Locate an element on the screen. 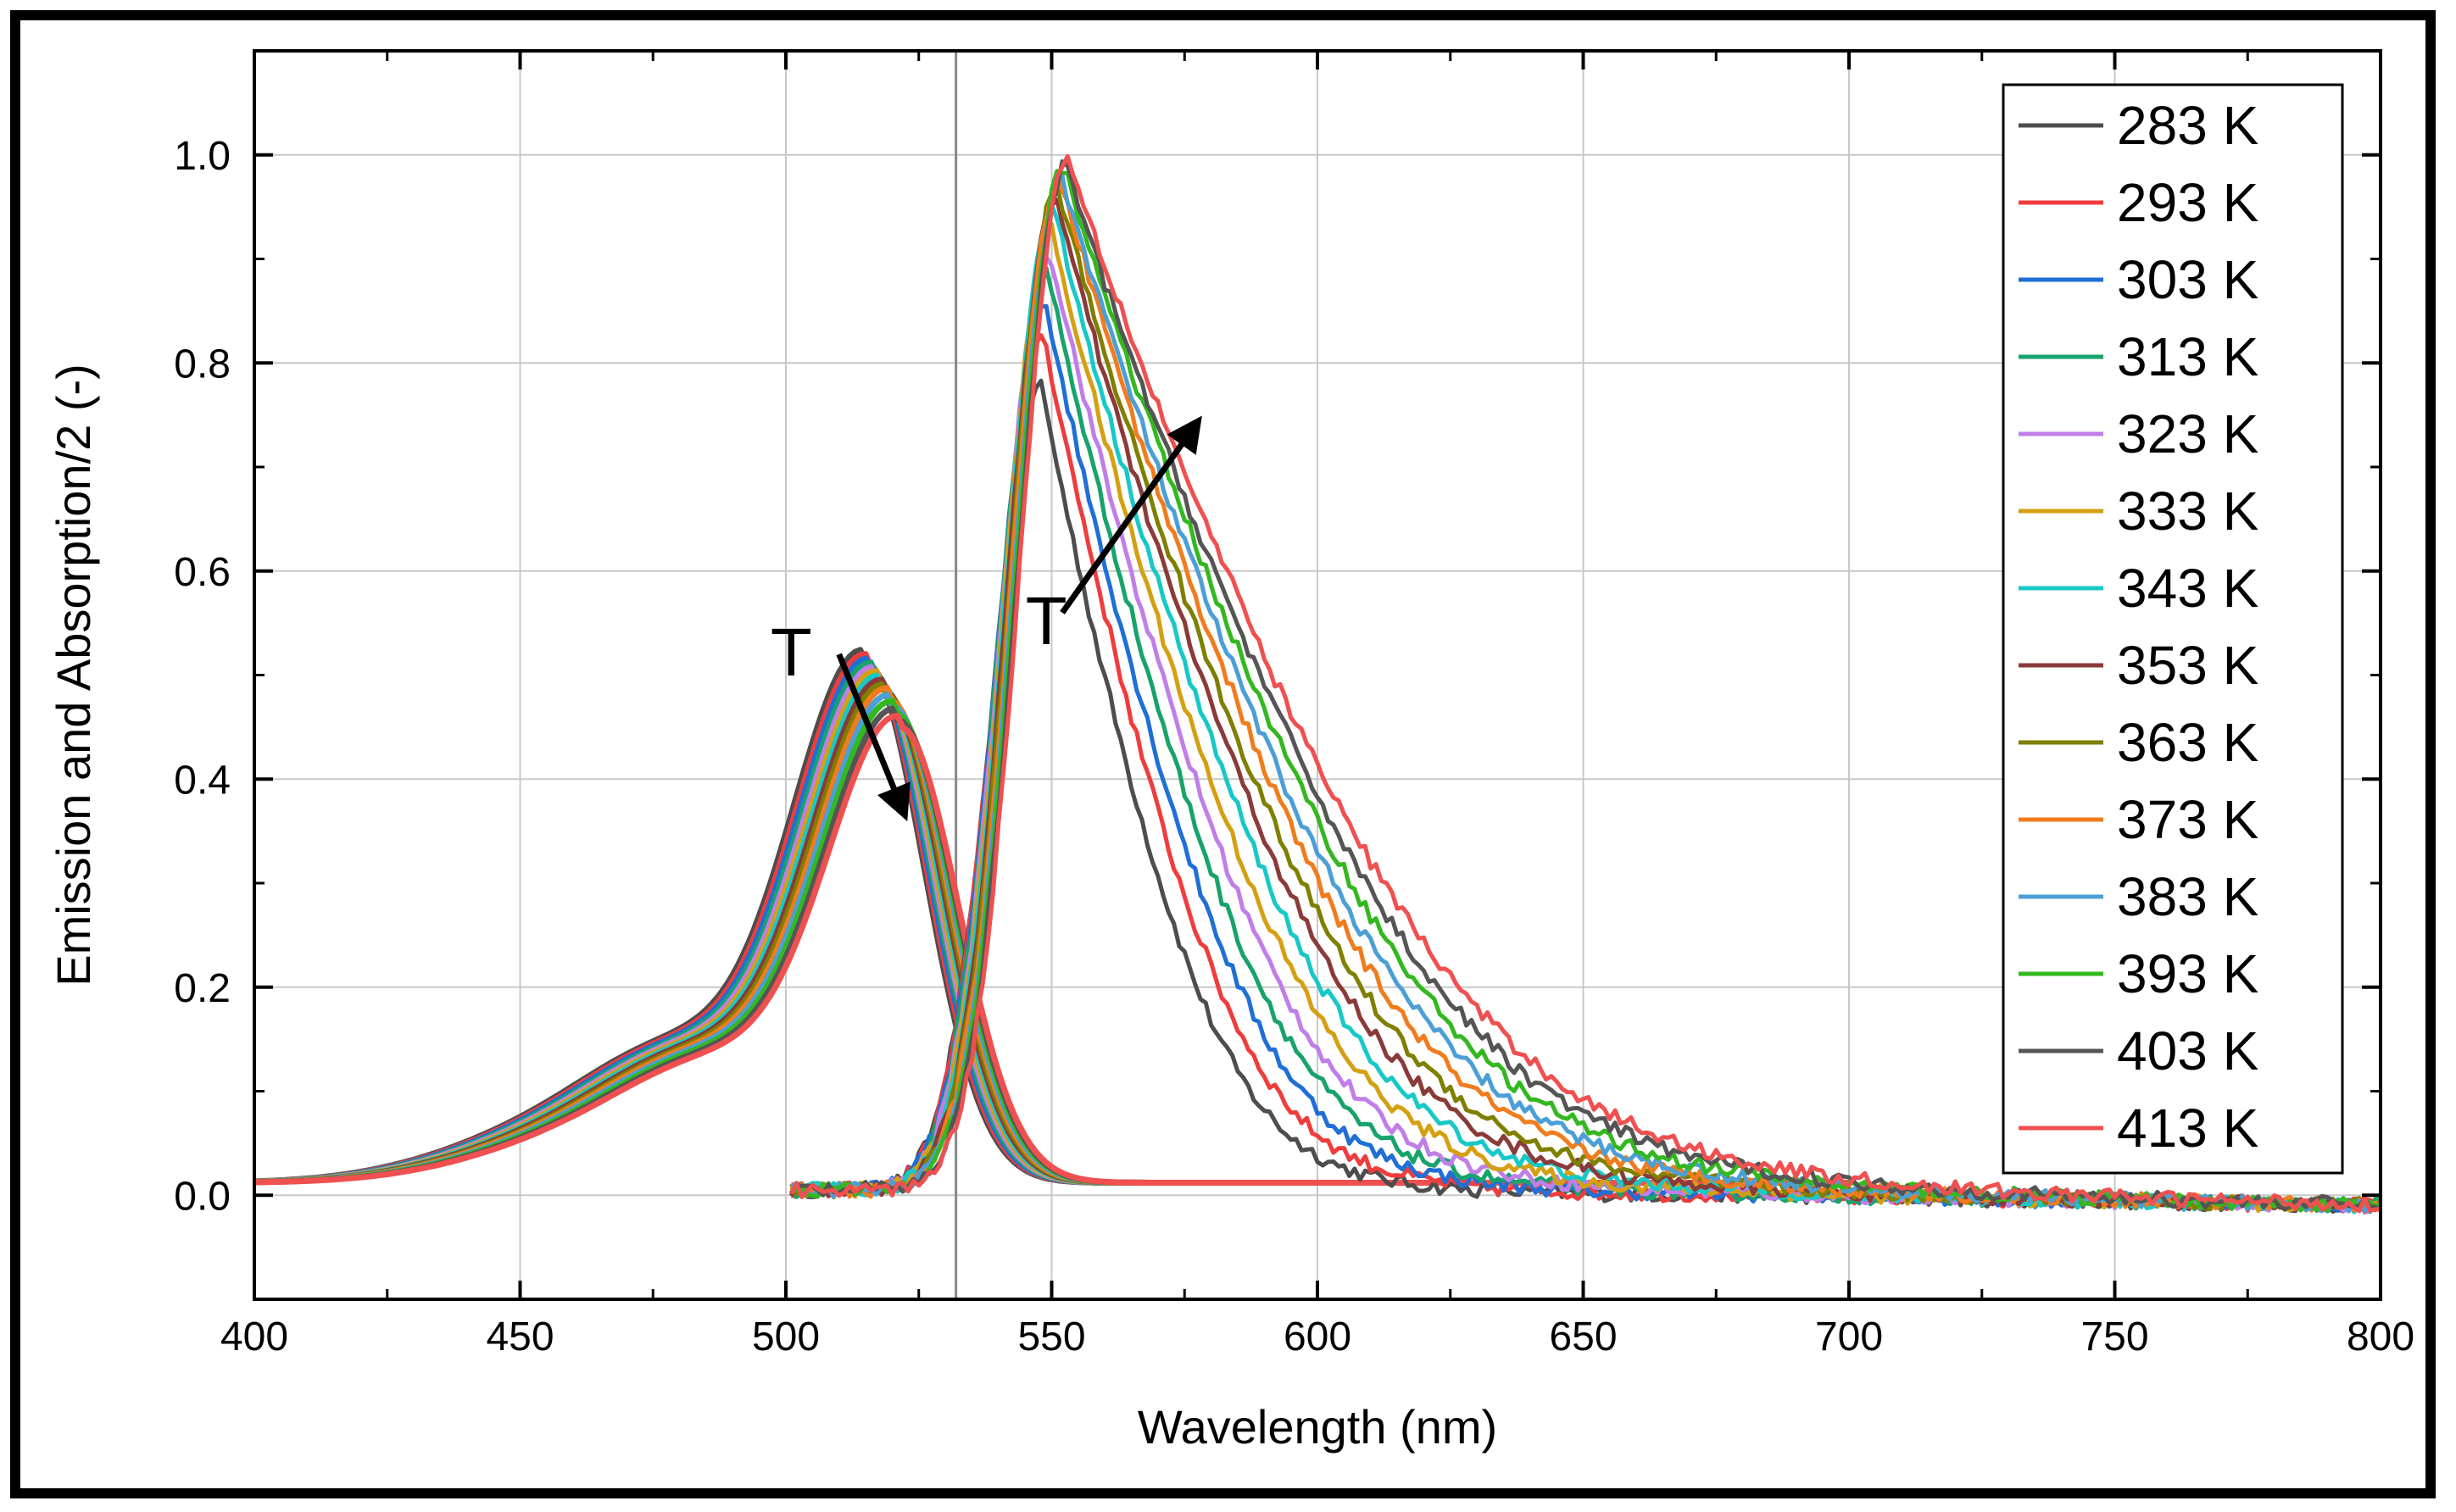  y-tick-label: 1.0 is located at coordinates (202, 156).